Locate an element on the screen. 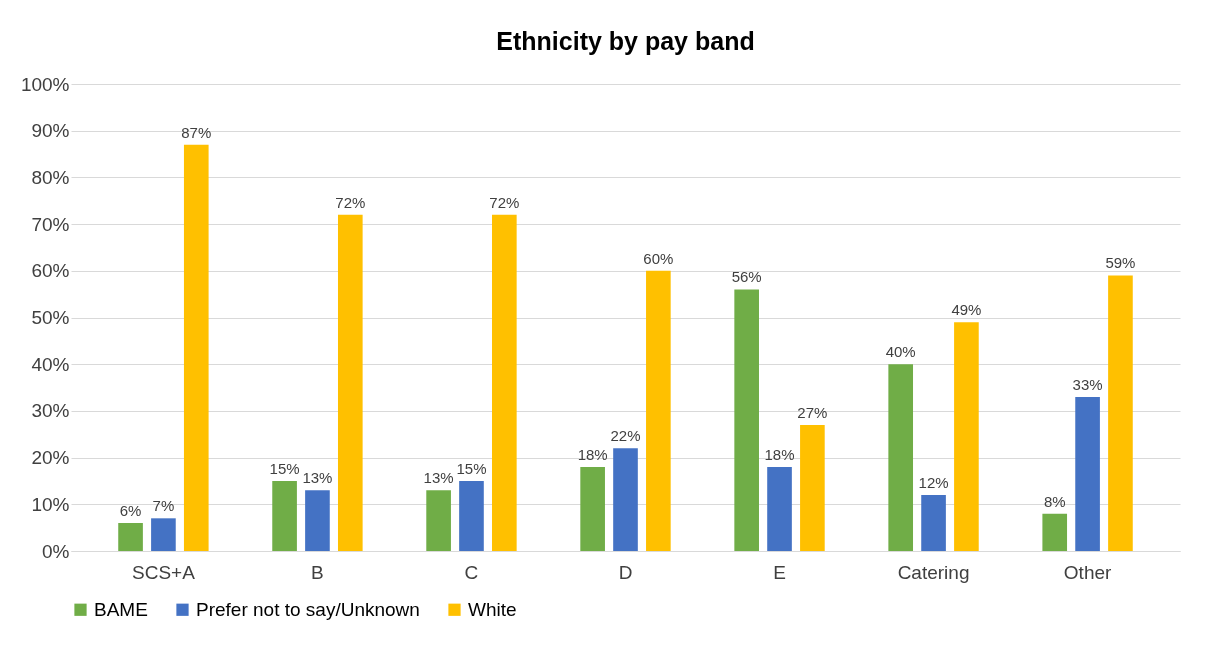 Image resolution: width=1225 pixels, height=661 pixels. chart-title: Ethnicity by pay band is located at coordinates (625, 41).